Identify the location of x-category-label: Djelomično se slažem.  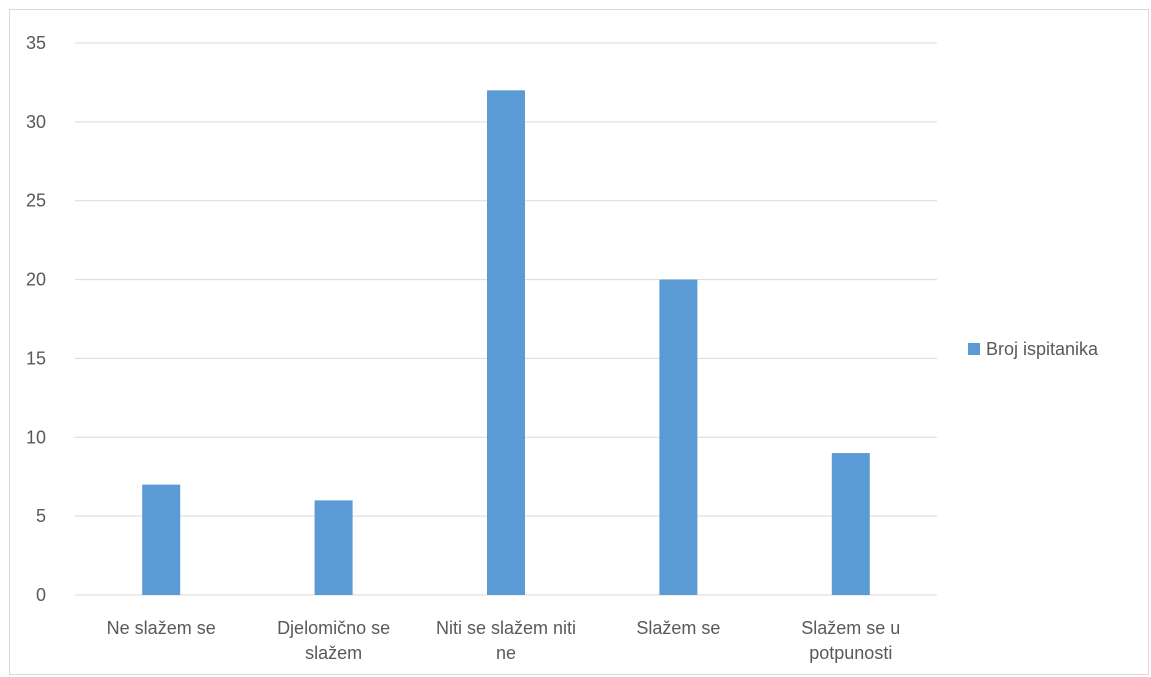
(333, 640).